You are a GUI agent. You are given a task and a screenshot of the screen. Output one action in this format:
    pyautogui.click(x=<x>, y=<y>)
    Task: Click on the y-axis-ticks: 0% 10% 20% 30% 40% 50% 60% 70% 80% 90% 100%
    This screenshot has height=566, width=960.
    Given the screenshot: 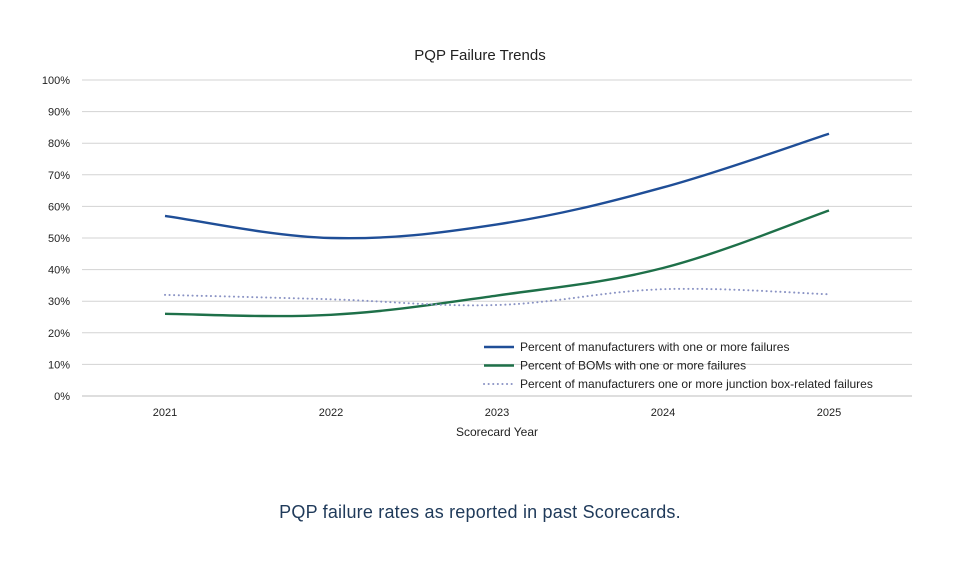 What is the action you would take?
    pyautogui.click(x=56, y=239)
    